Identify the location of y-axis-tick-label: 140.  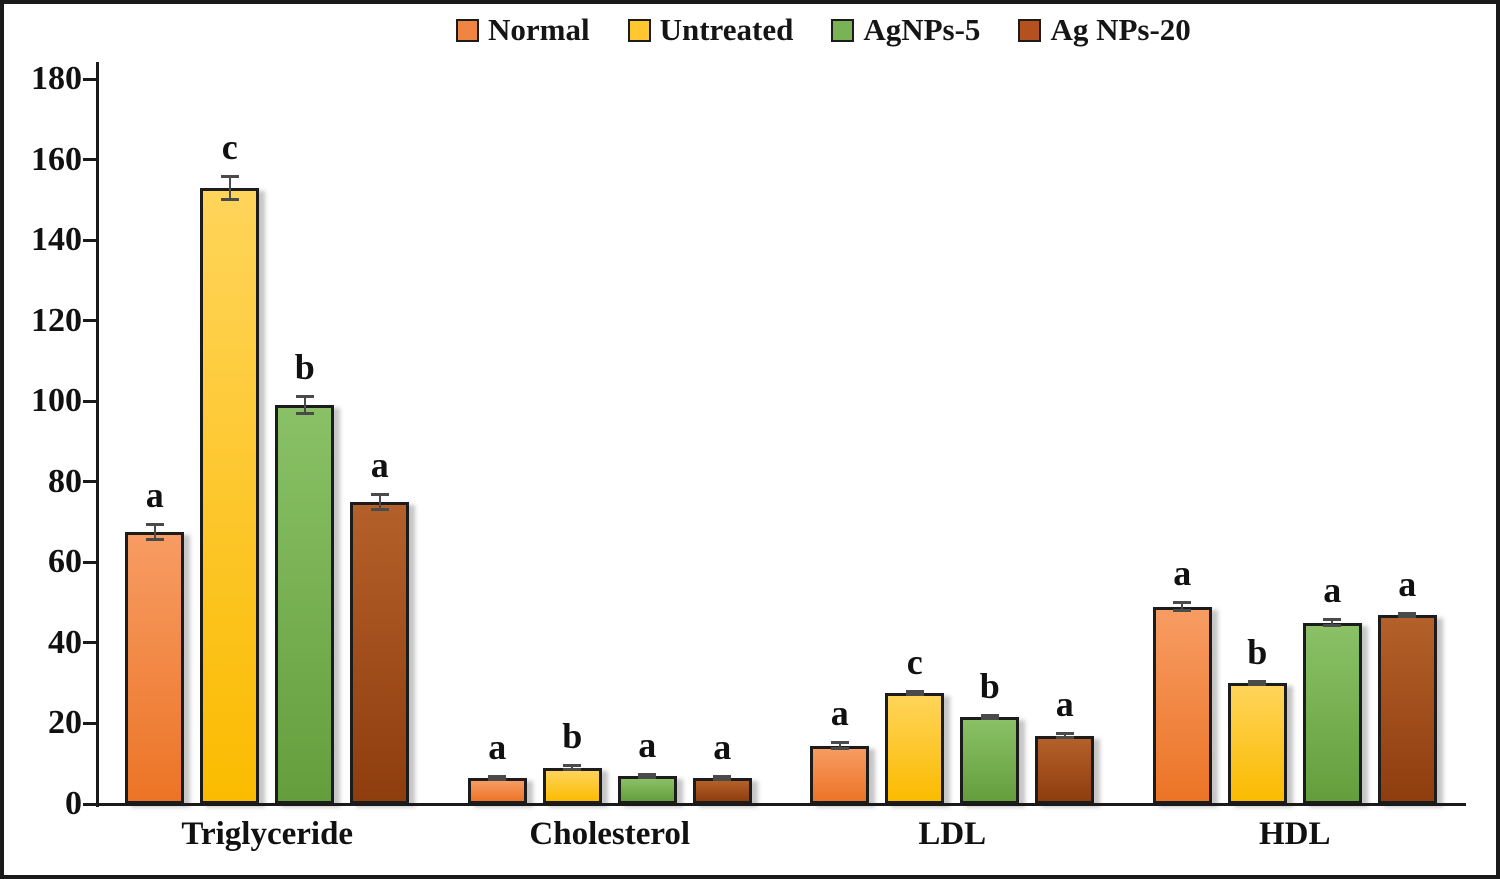
(56, 240).